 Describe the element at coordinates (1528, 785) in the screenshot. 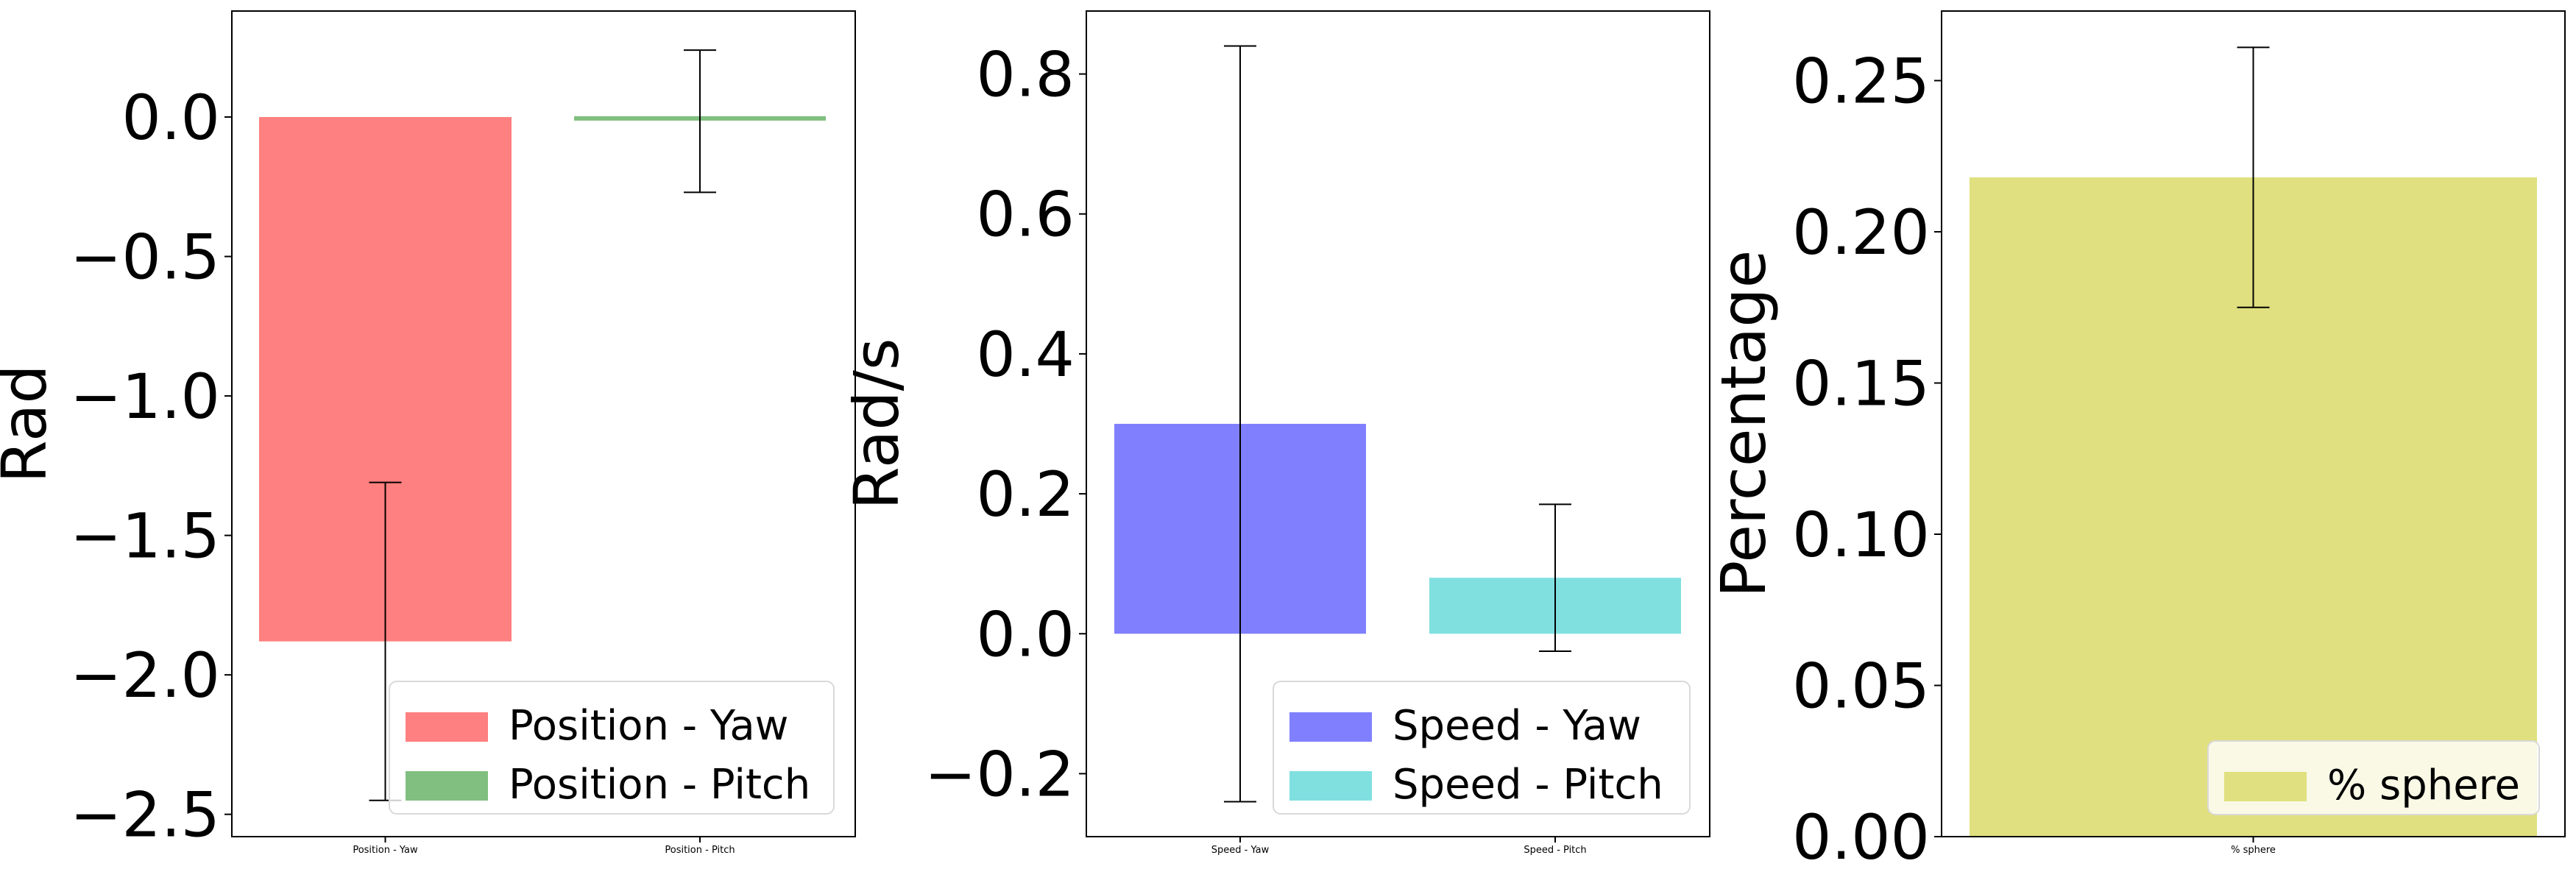

I see `legend-label: Speed - Pitch` at that location.